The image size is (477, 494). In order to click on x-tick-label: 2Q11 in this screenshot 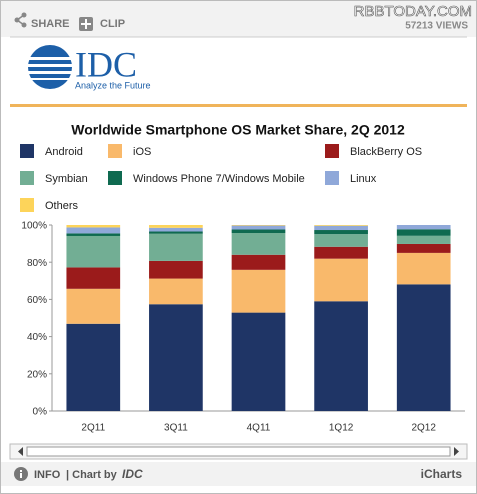, I will do `click(93, 428)`.